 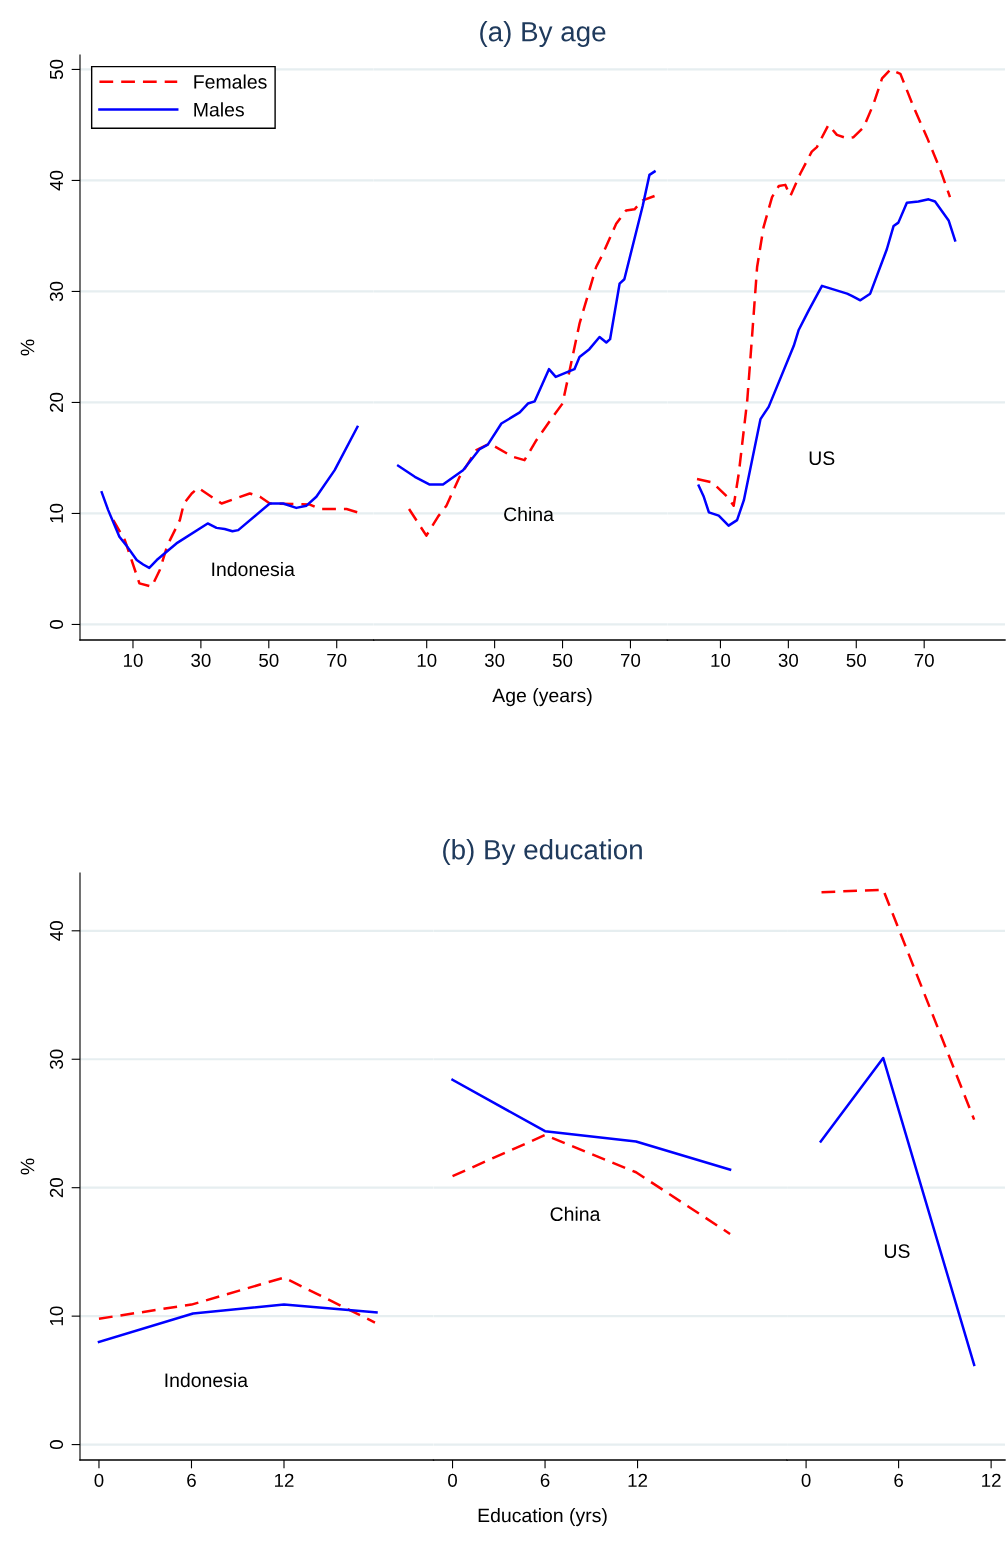 What do you see at coordinates (542, 1517) in the screenshot?
I see `x-axis-title: Education (yrs)` at bounding box center [542, 1517].